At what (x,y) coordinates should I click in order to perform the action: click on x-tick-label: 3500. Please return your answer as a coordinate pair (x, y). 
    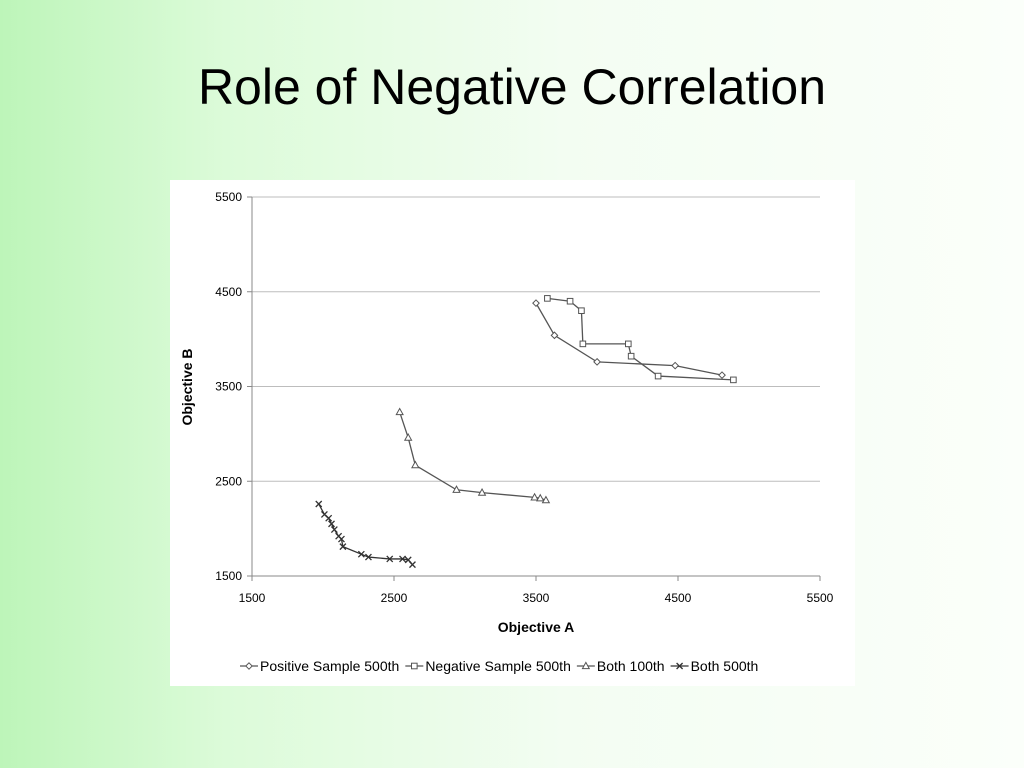
    Looking at the image, I should click on (536, 598).